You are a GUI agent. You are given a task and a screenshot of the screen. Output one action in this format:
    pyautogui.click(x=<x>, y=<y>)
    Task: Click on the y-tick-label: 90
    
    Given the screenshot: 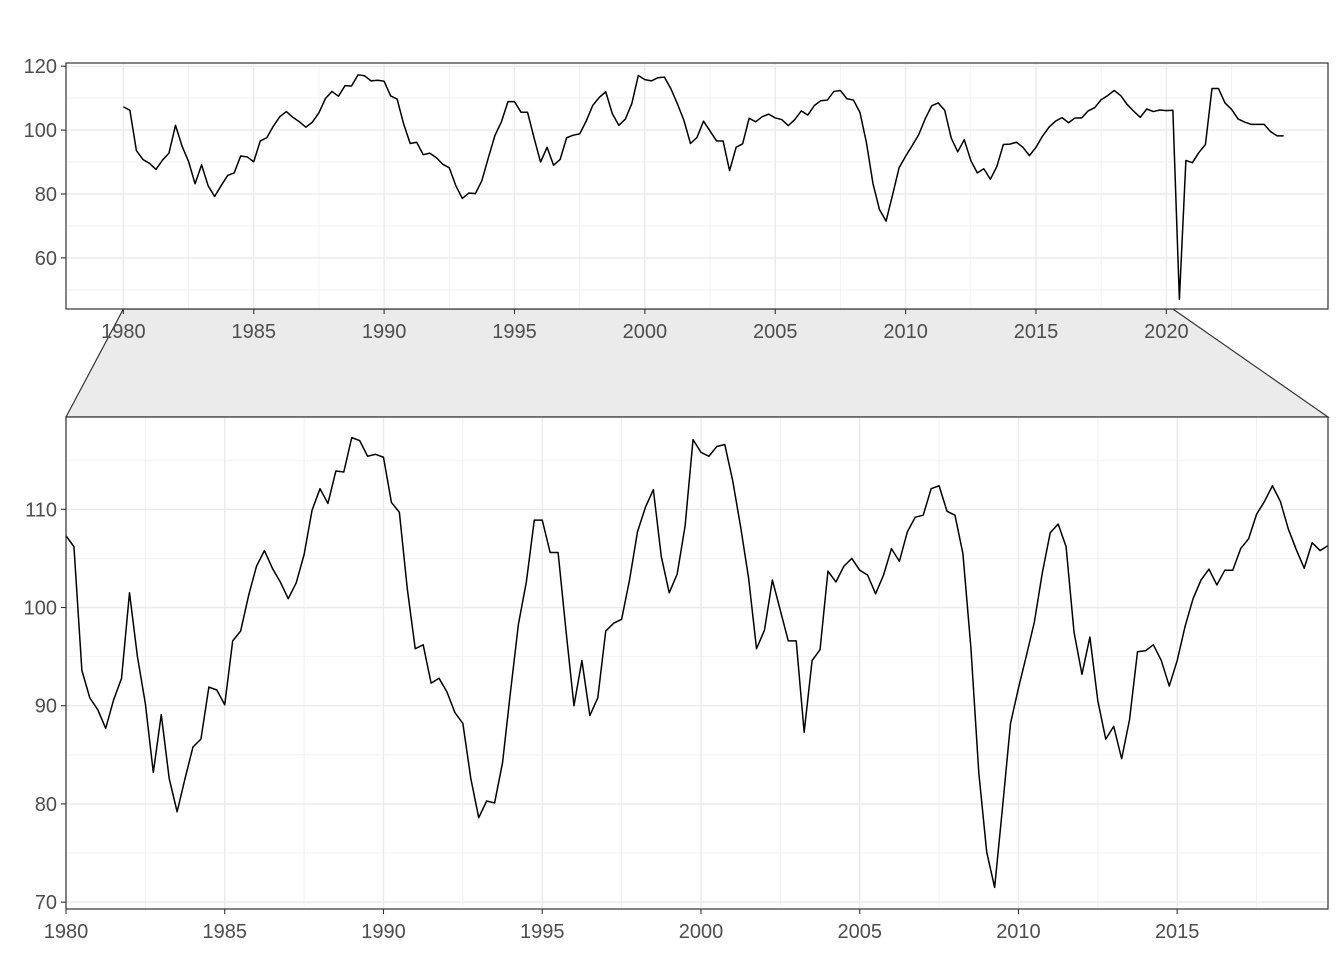 What is the action you would take?
    pyautogui.click(x=46, y=707)
    